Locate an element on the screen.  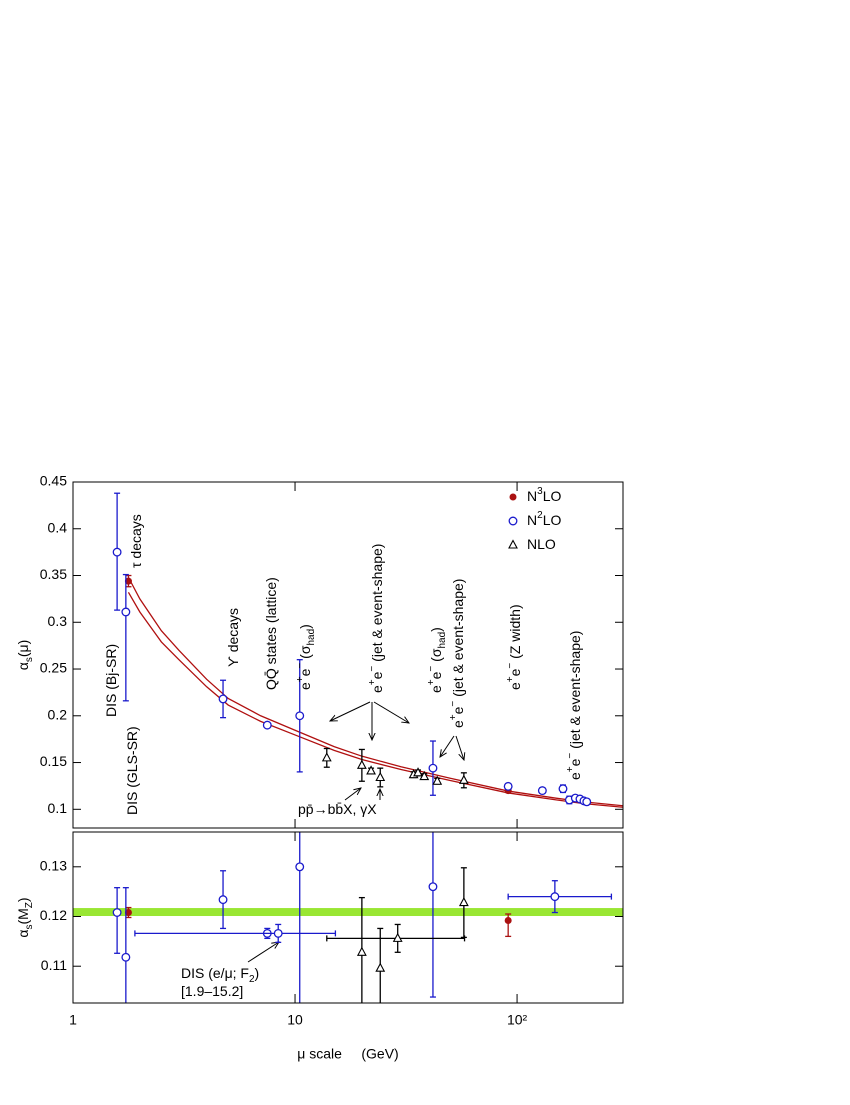
annotation: e+e− (jet & event-shape) is located at coordinates (574, 705).